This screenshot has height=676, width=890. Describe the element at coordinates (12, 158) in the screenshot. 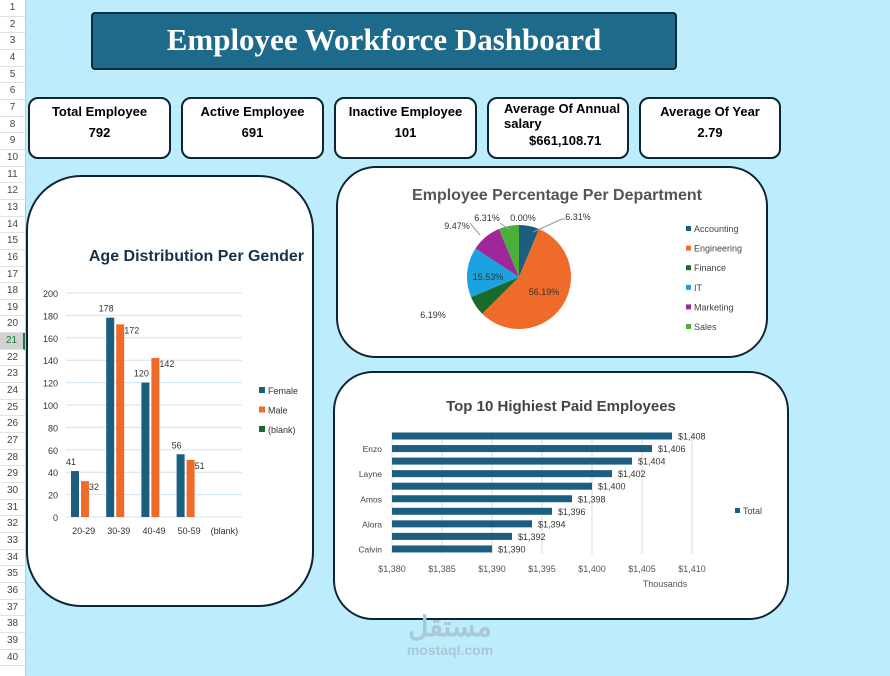

I see `row-header: 10` at that location.